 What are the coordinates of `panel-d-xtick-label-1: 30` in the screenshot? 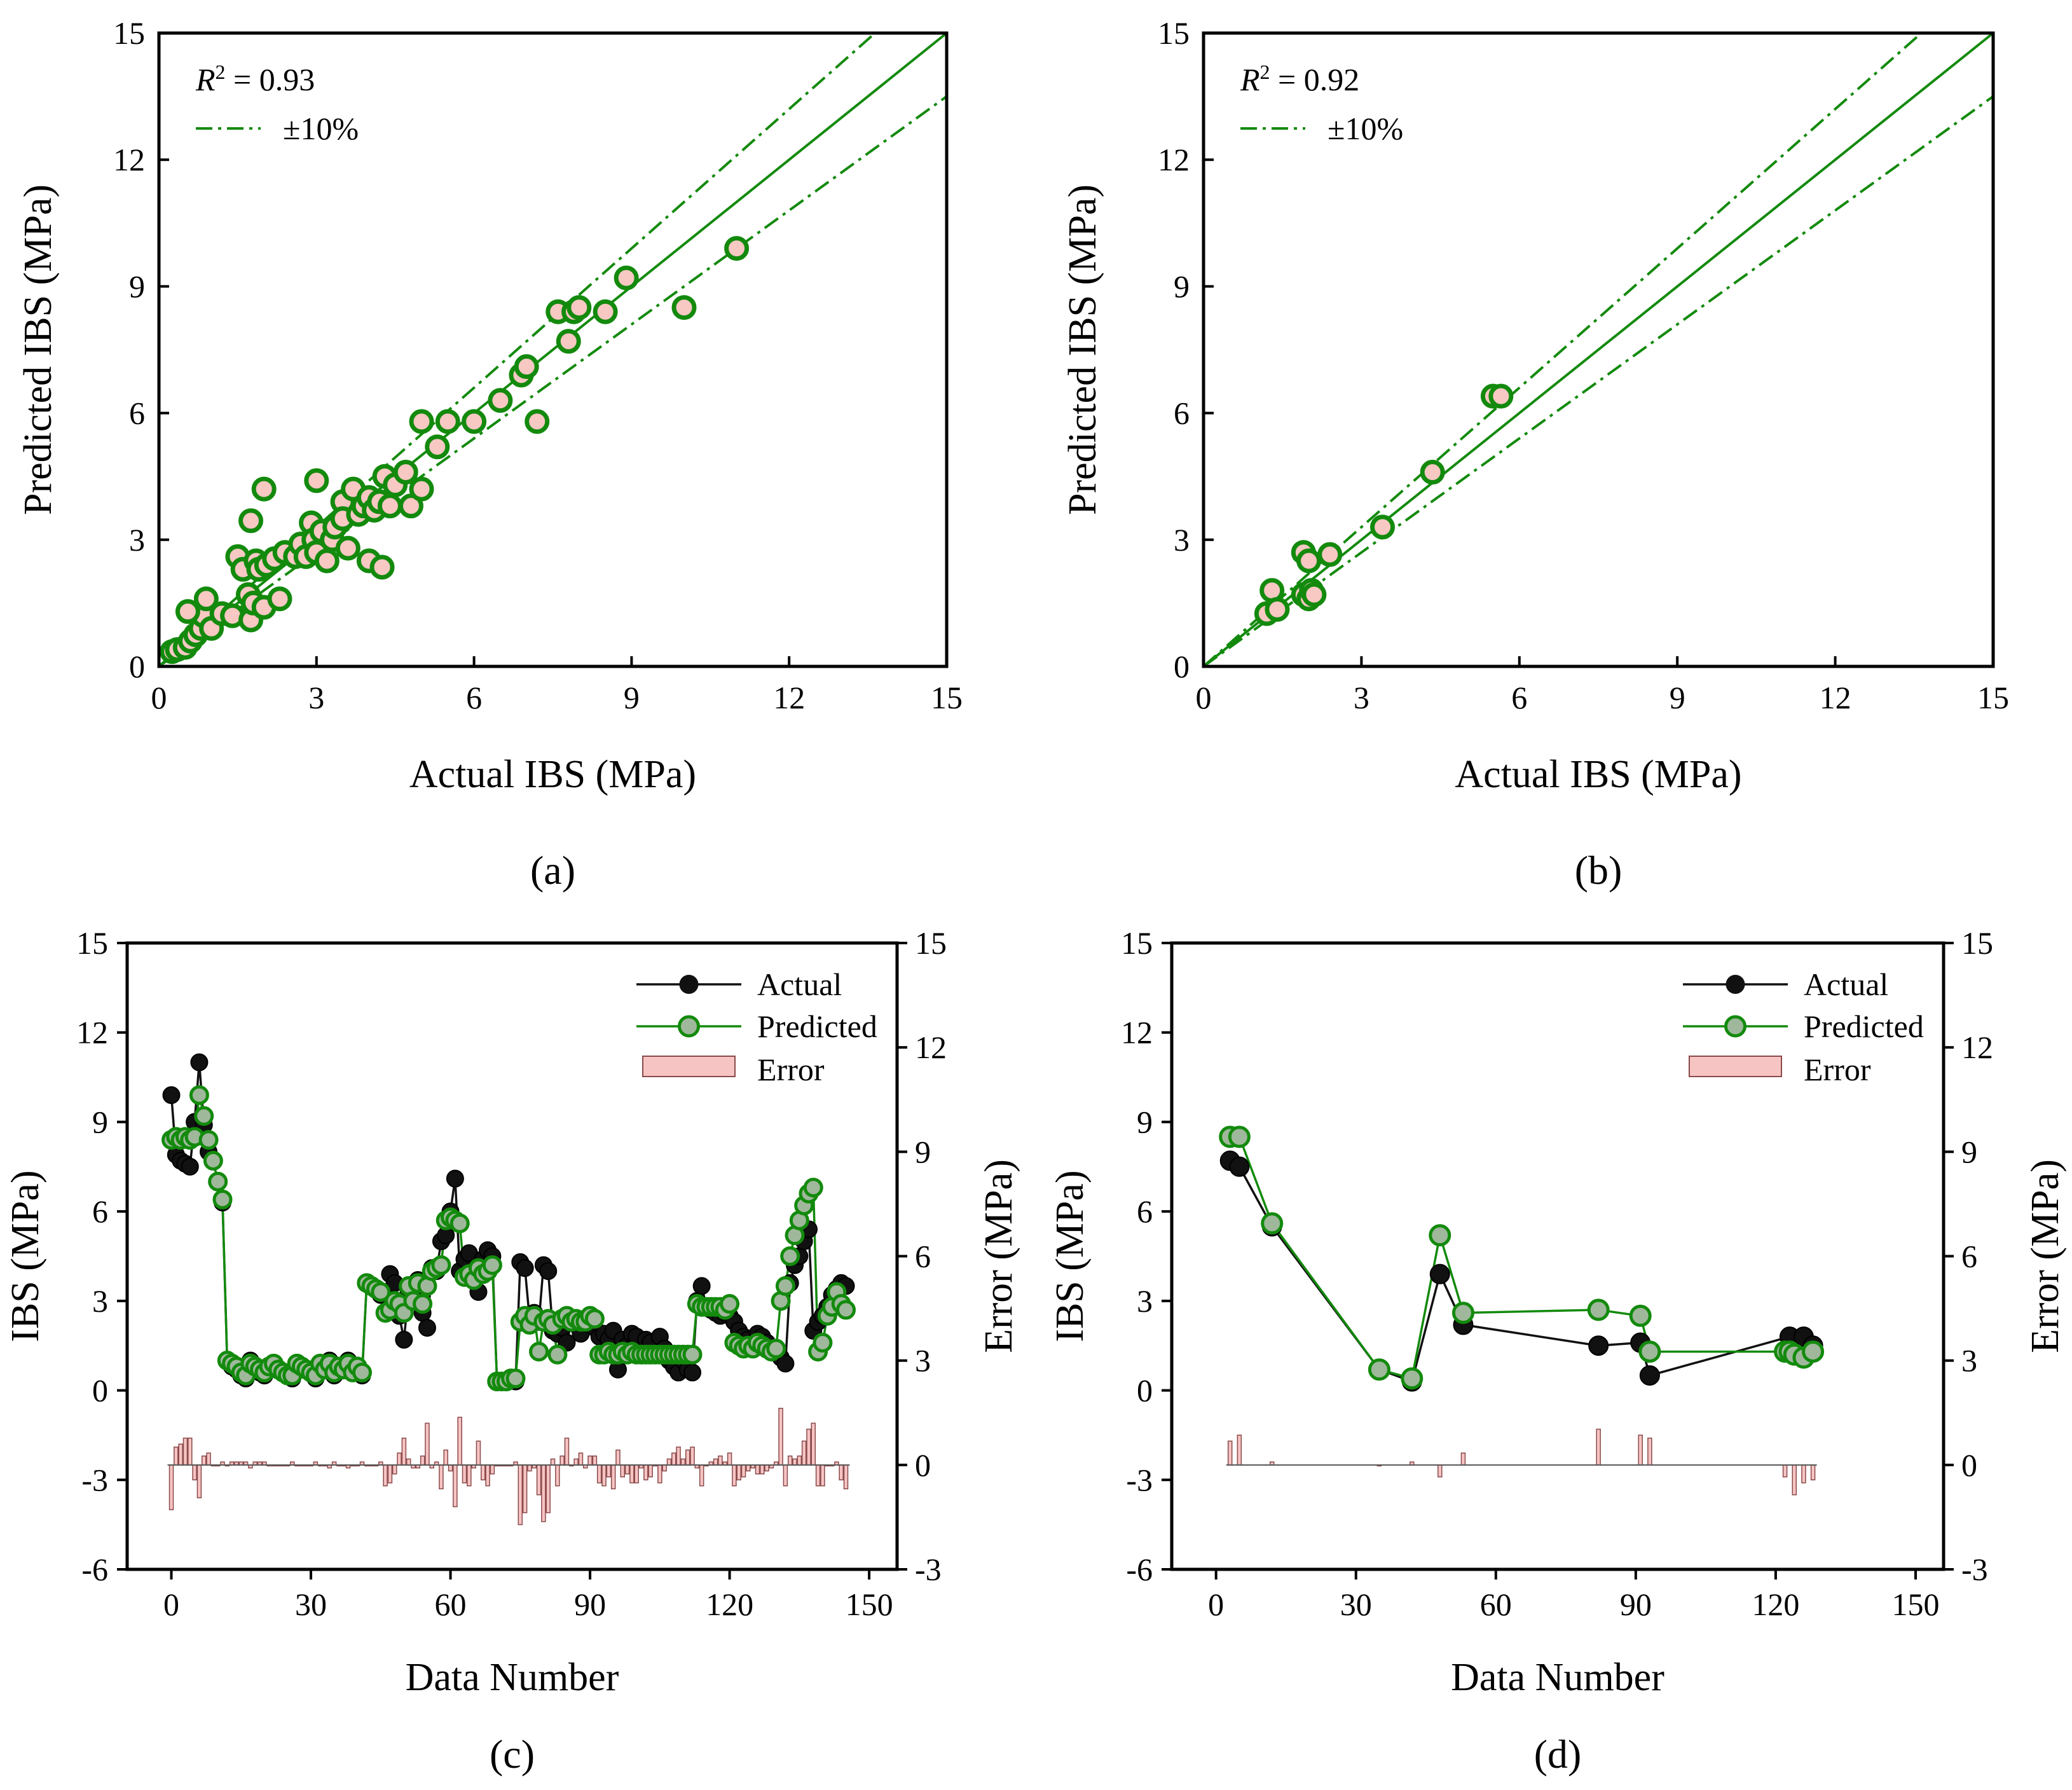 It's located at (1356, 1604).